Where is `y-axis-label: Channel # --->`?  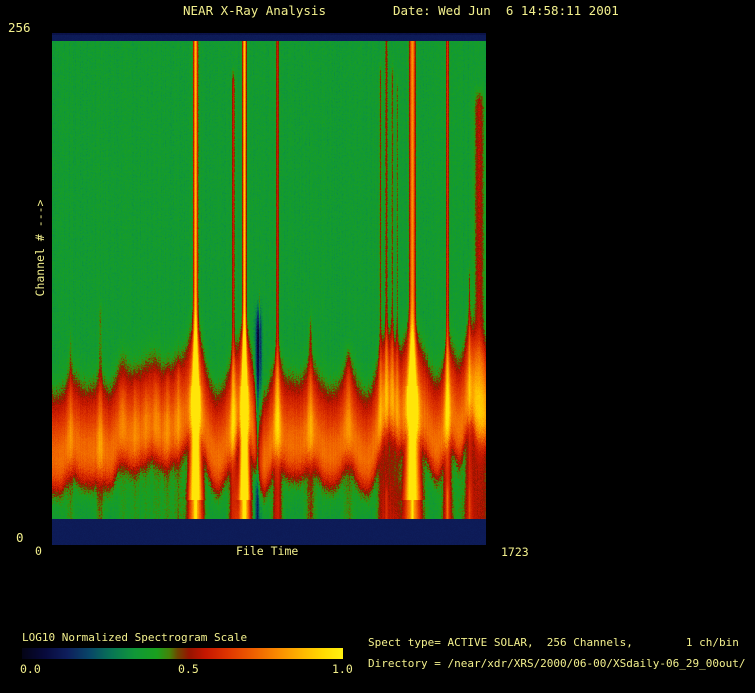 y-axis-label: Channel # ---> is located at coordinates (40, 248).